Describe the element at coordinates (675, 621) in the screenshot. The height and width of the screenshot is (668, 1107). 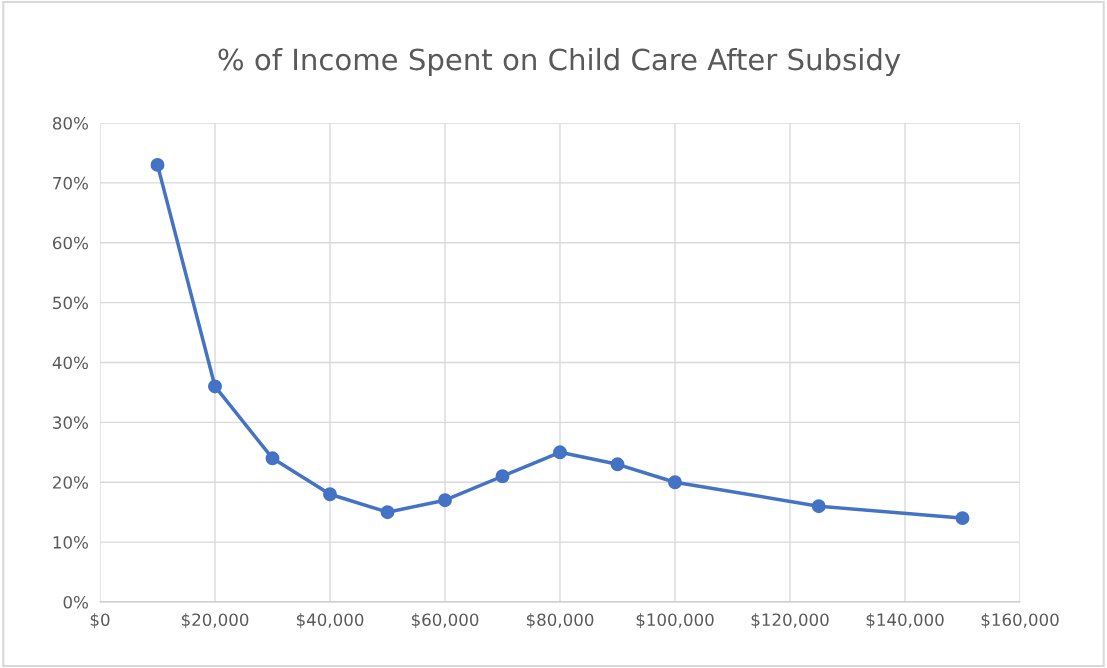
I see `x-tick-label: $100,000` at that location.